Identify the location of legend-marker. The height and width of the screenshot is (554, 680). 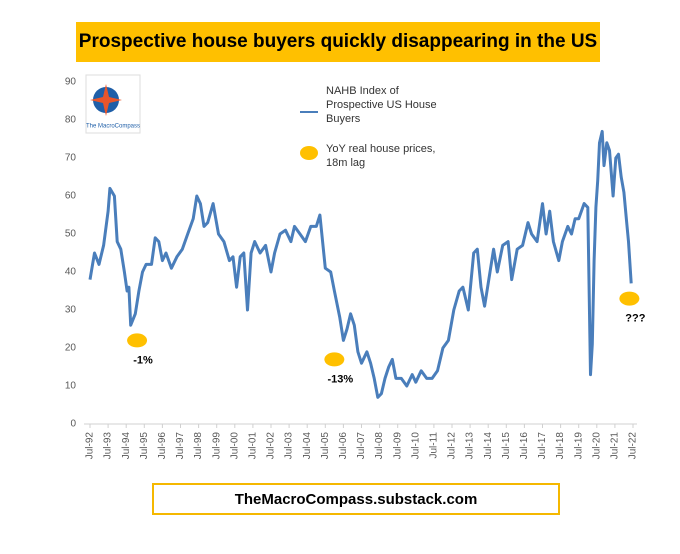
(309, 153).